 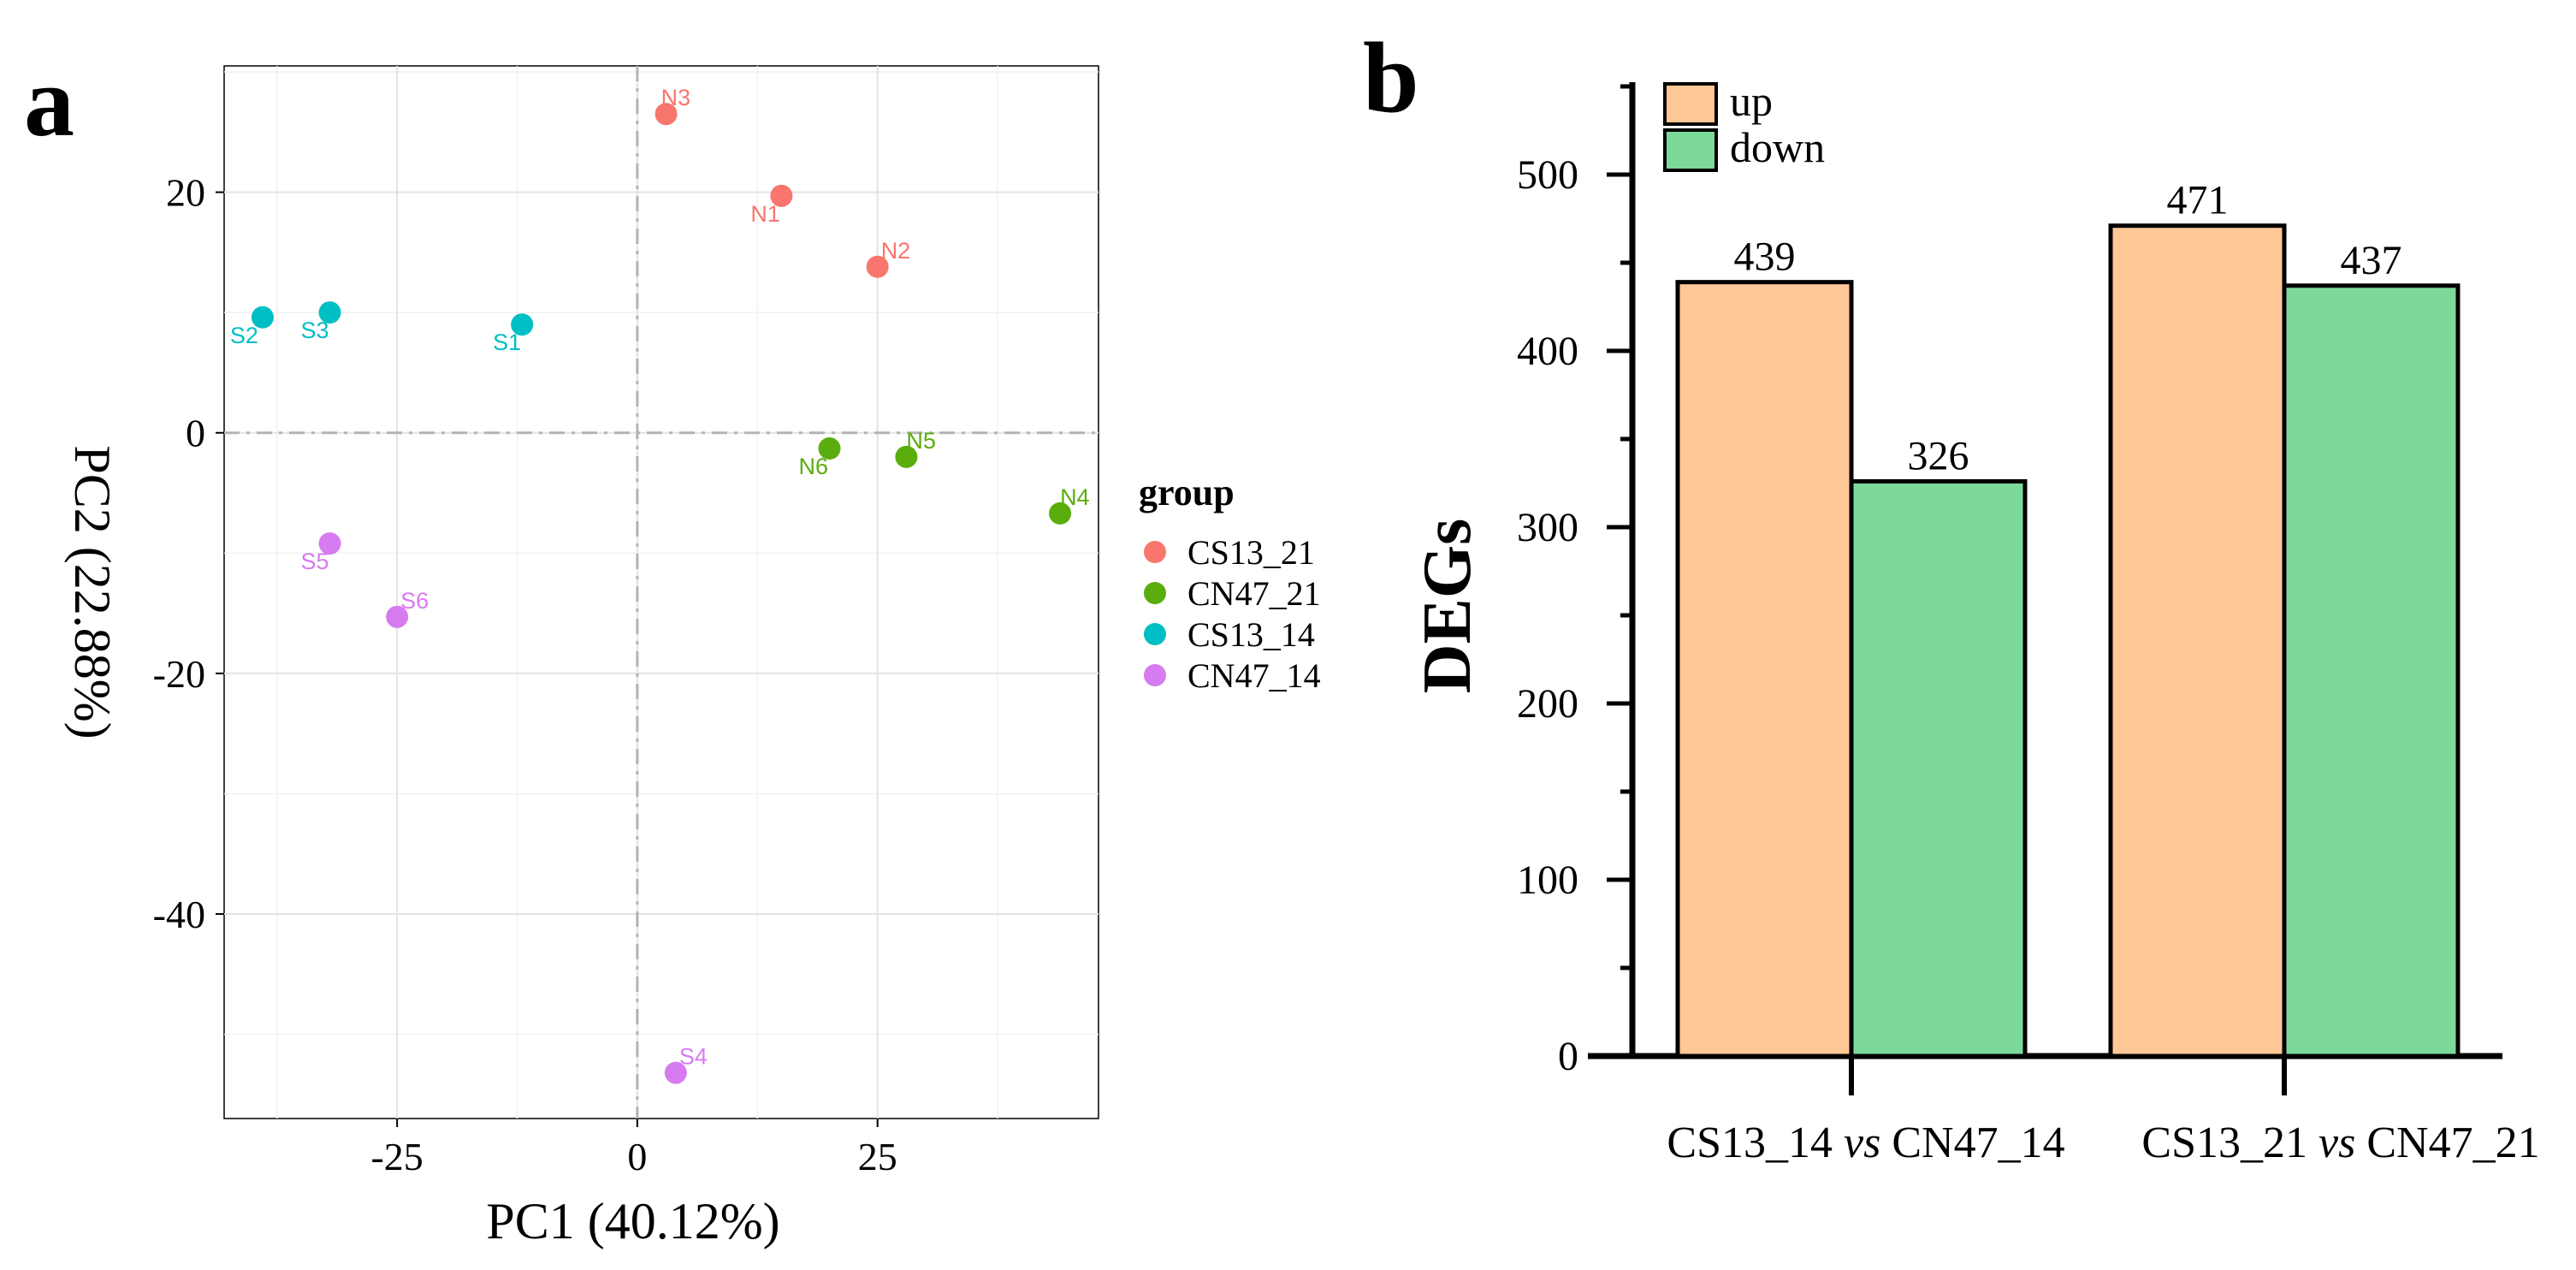 What do you see at coordinates (921, 441) in the screenshot?
I see `pca-point-label: N5` at bounding box center [921, 441].